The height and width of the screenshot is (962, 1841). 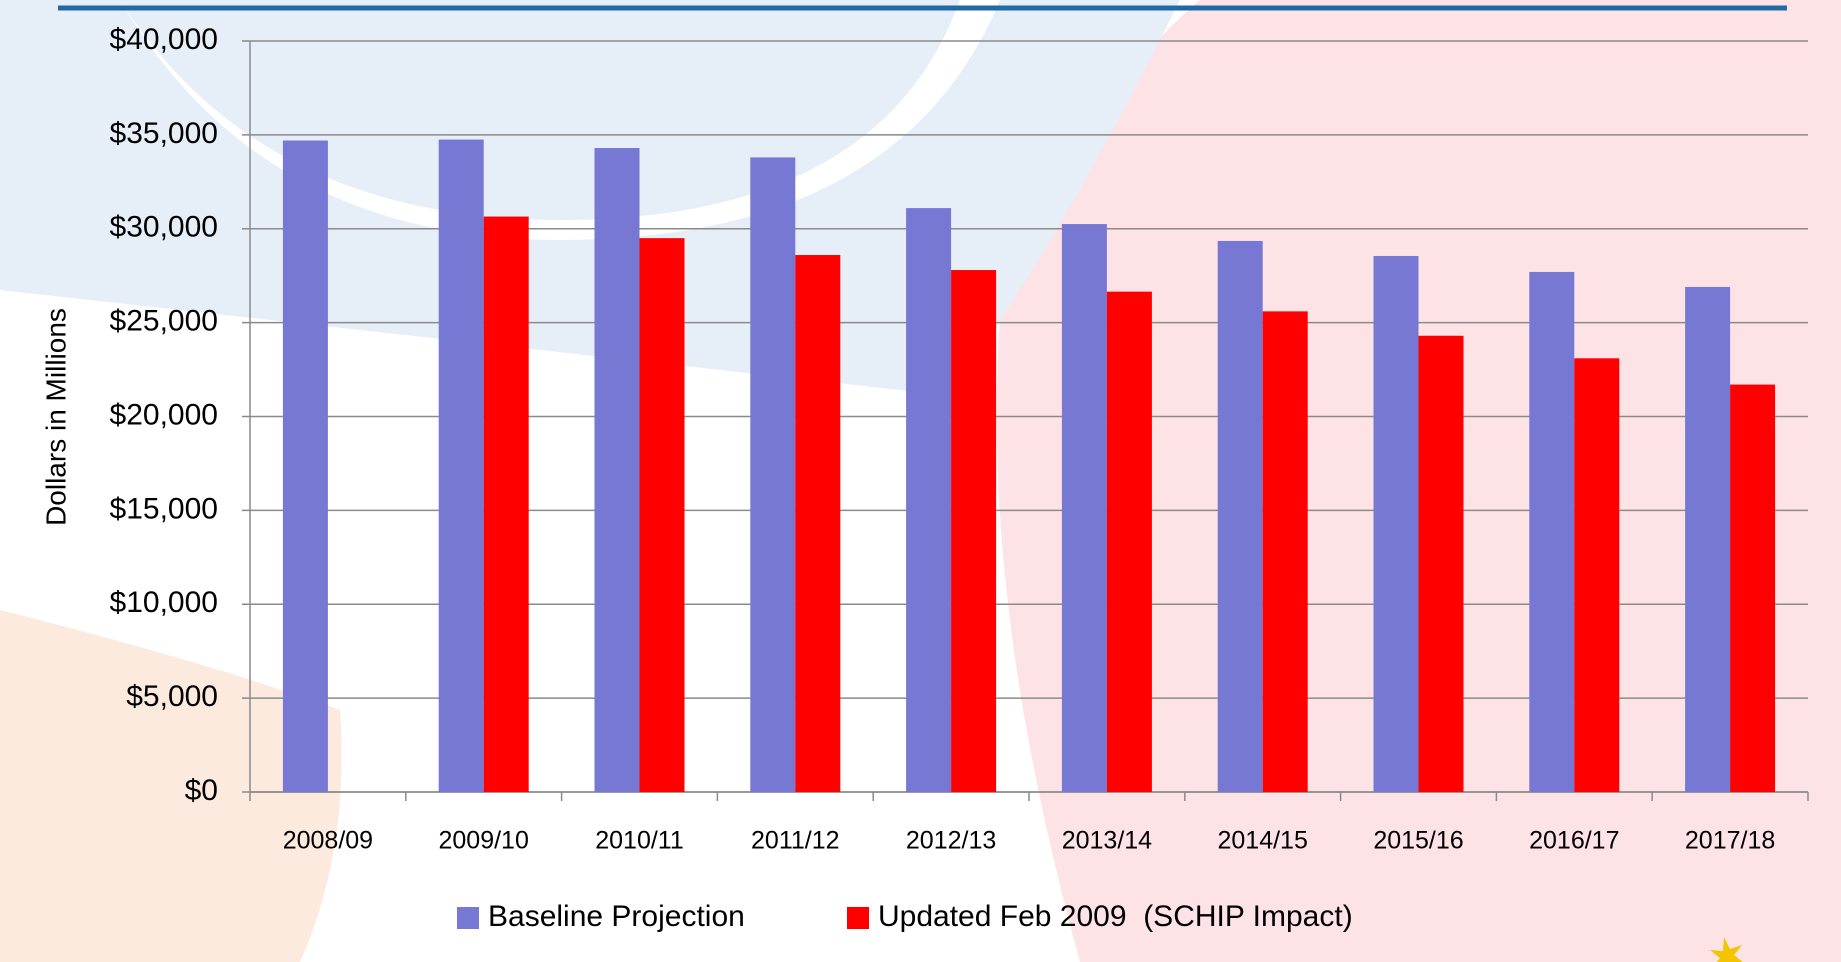 I want to click on y-tick-label: $25,000, so click(x=164, y=321).